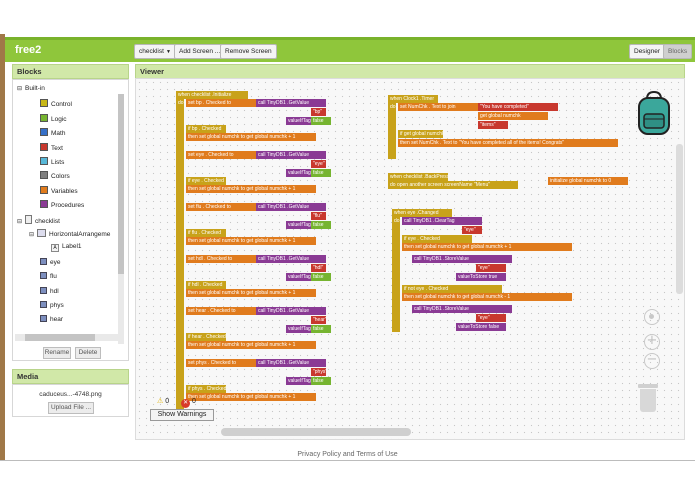 Image resolution: width=695 pixels, height=494 pixels. Describe the element at coordinates (221, 259) in the screenshot. I see `code-block: set hdl . Checked to` at that location.